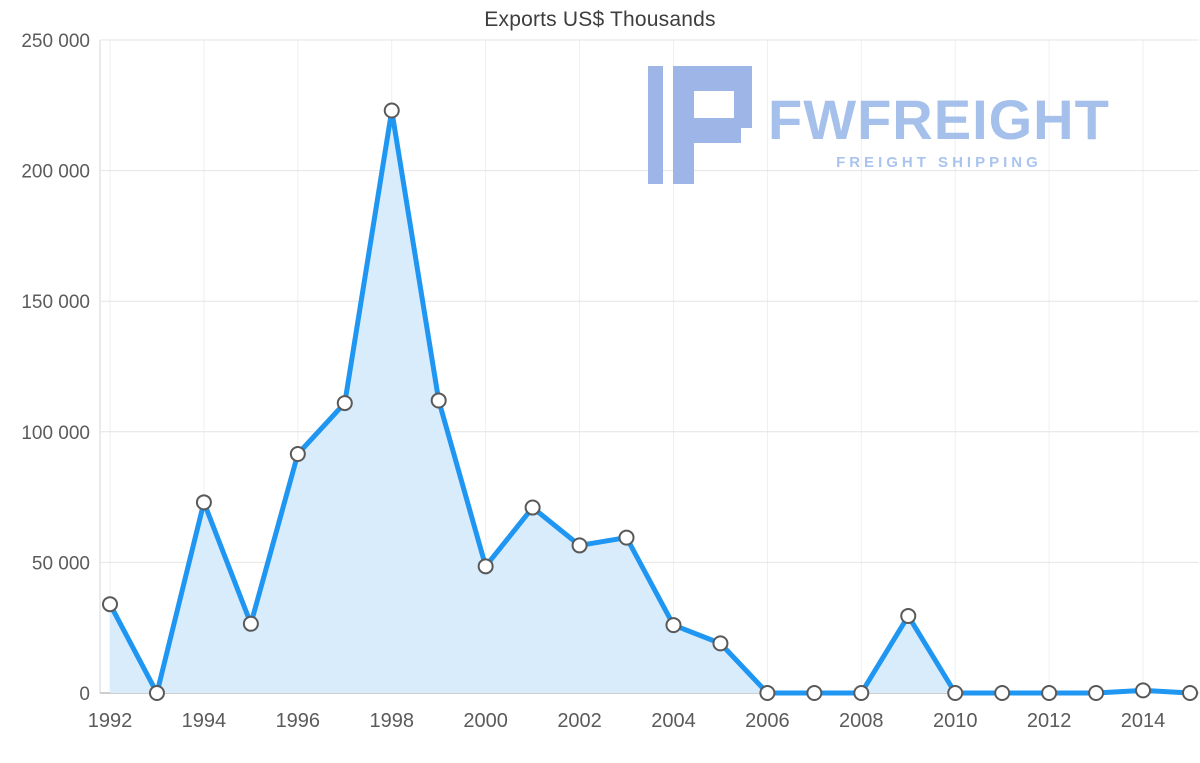 Image resolution: width=1200 pixels, height=763 pixels. I want to click on x-tick-label: 2000, so click(485, 721).